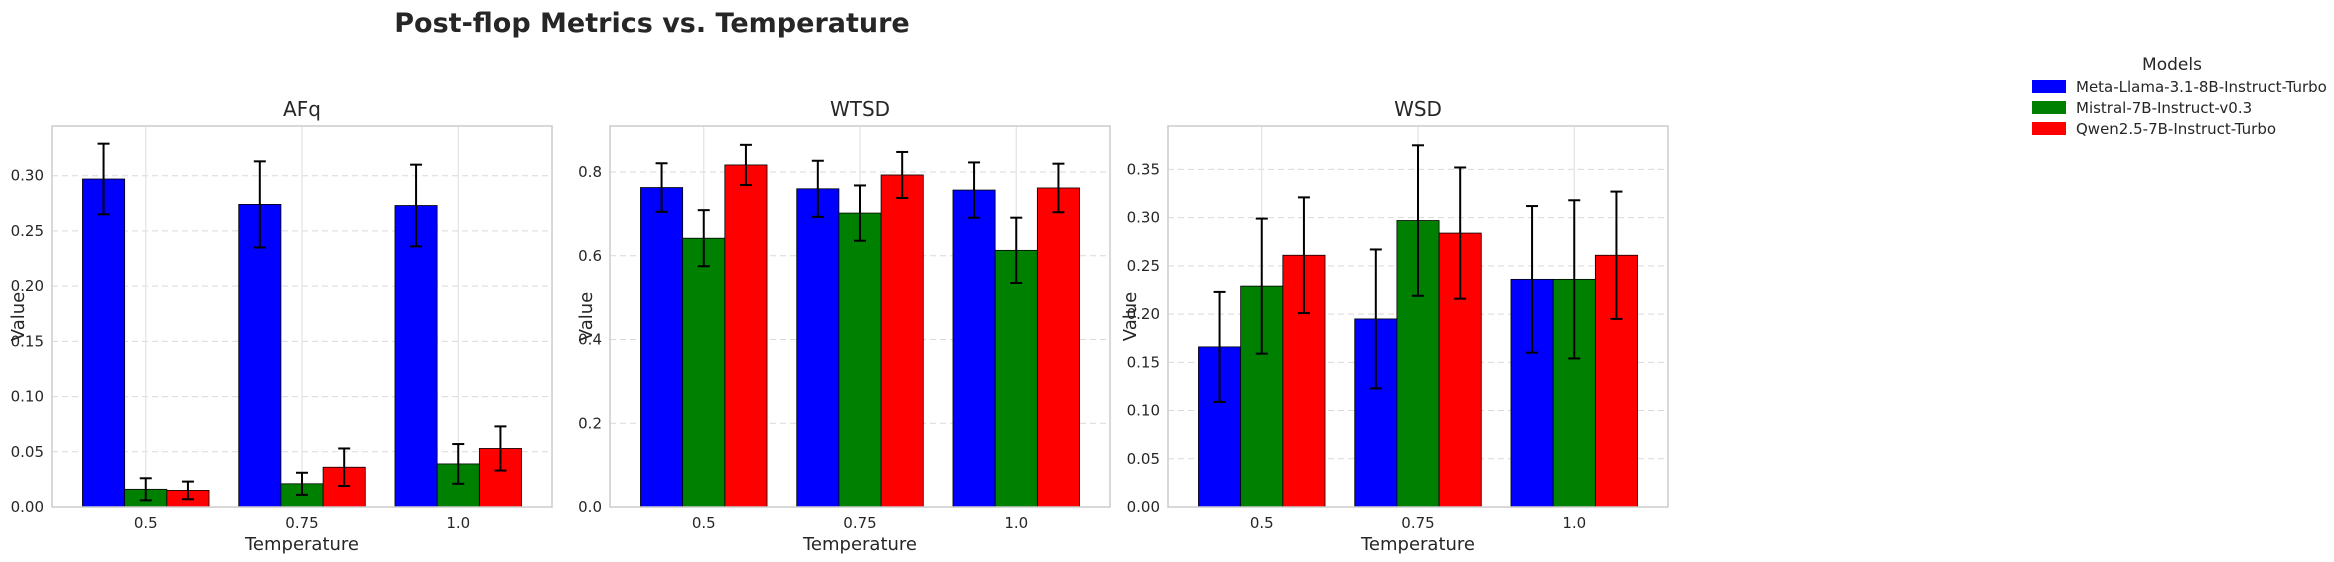 This screenshot has height=562, width=2334. Describe the element at coordinates (1143, 169) in the screenshot. I see `ytick-label-wsd: 0.35` at that location.